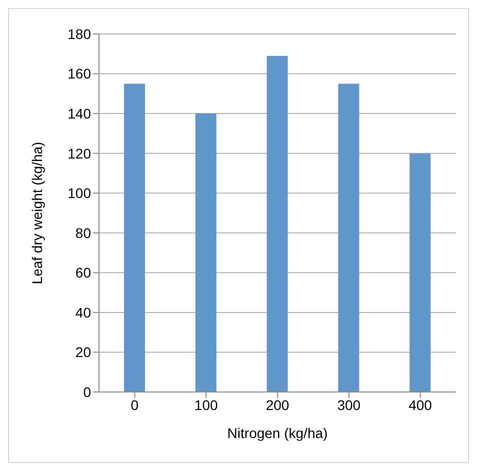 This screenshot has height=471, width=477. What do you see at coordinates (87, 392) in the screenshot?
I see `y-tick-label: 0` at bounding box center [87, 392].